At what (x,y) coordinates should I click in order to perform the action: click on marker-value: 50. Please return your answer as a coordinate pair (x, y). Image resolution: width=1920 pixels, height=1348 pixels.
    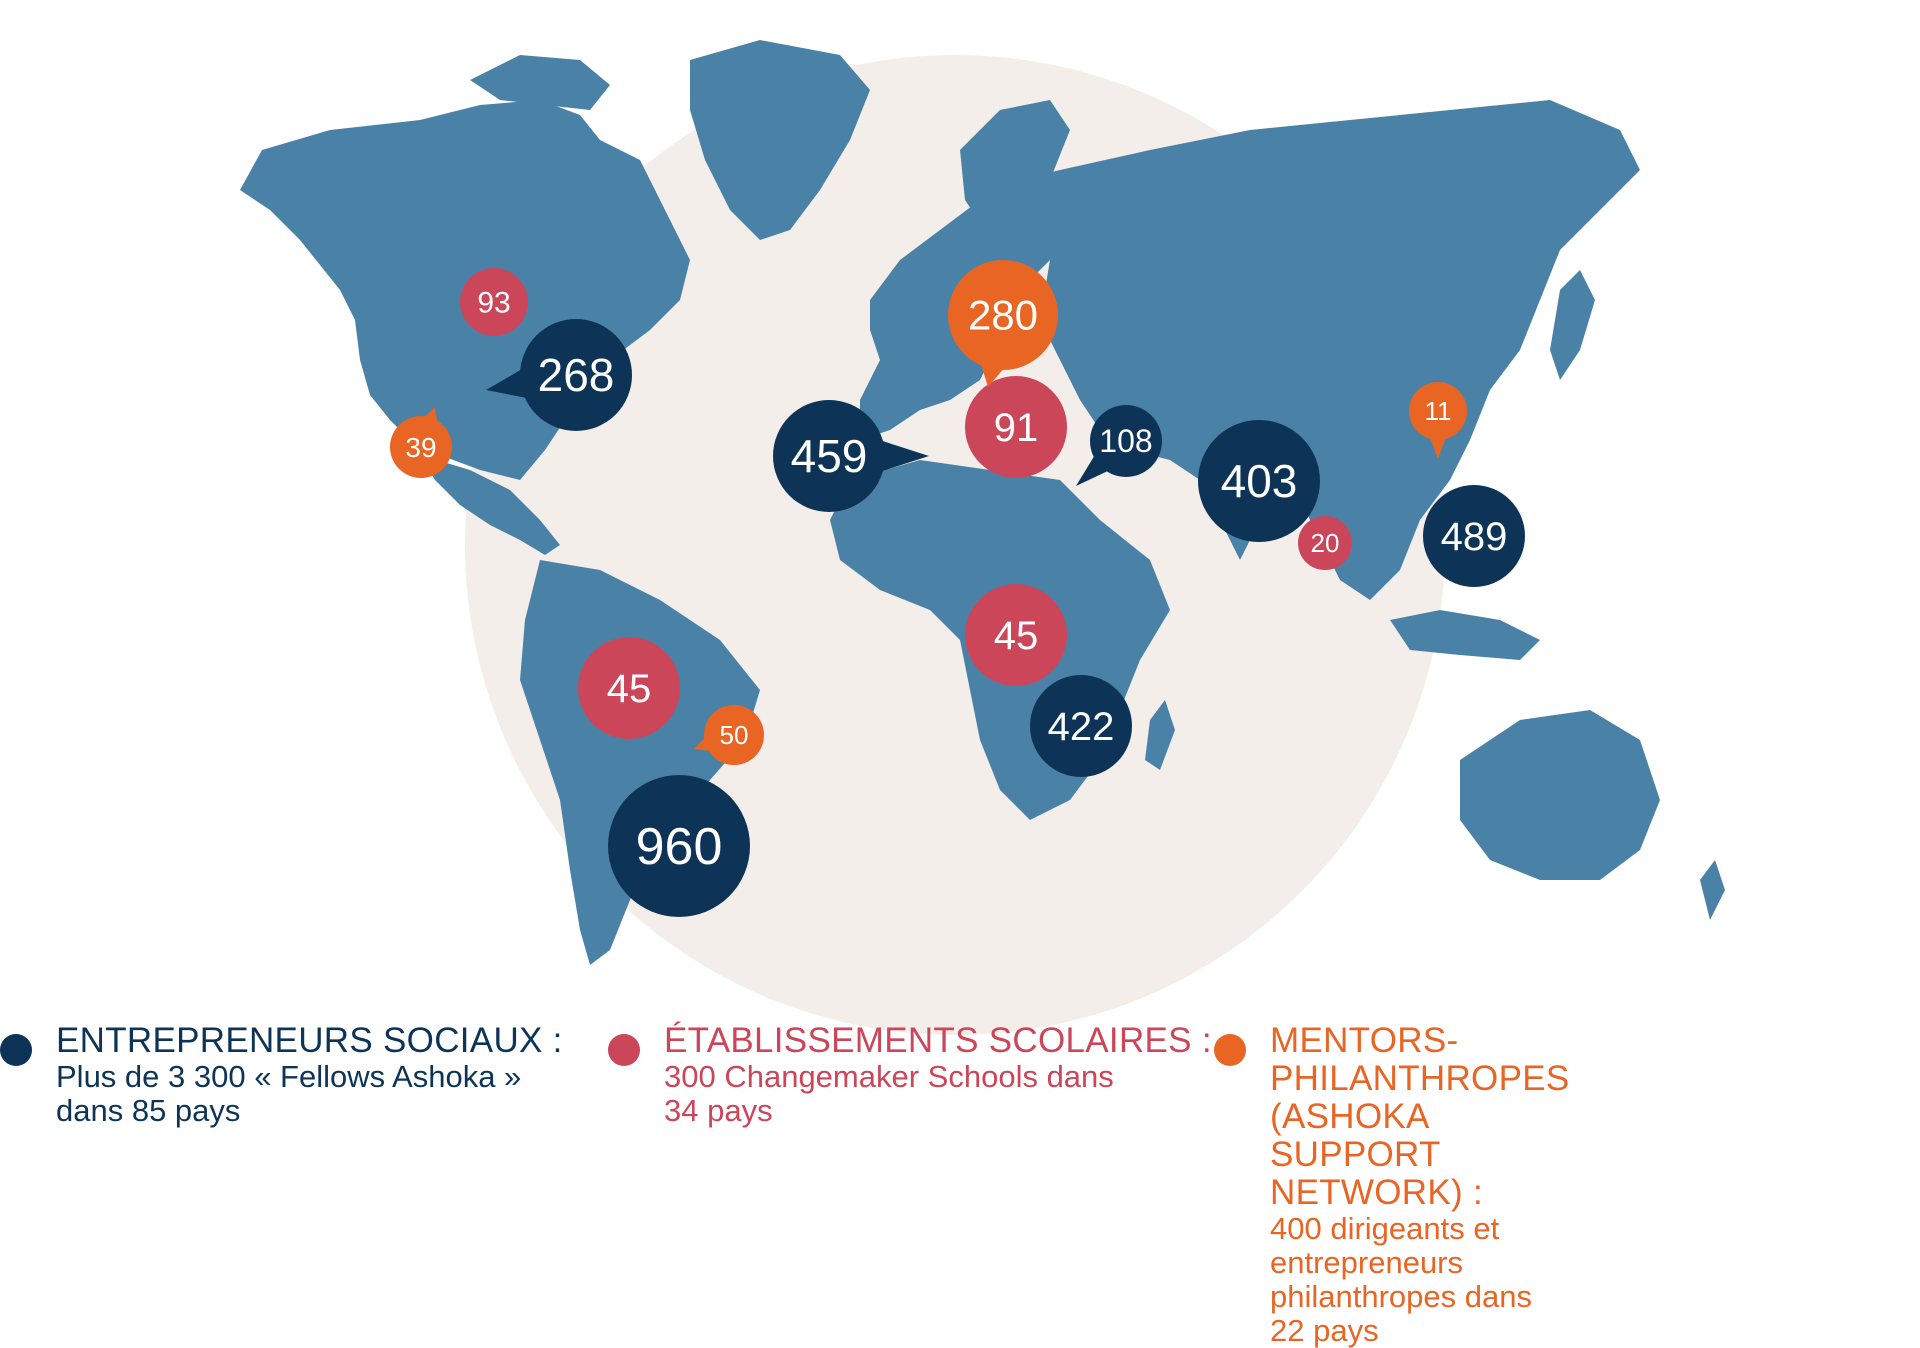
    Looking at the image, I should click on (734, 735).